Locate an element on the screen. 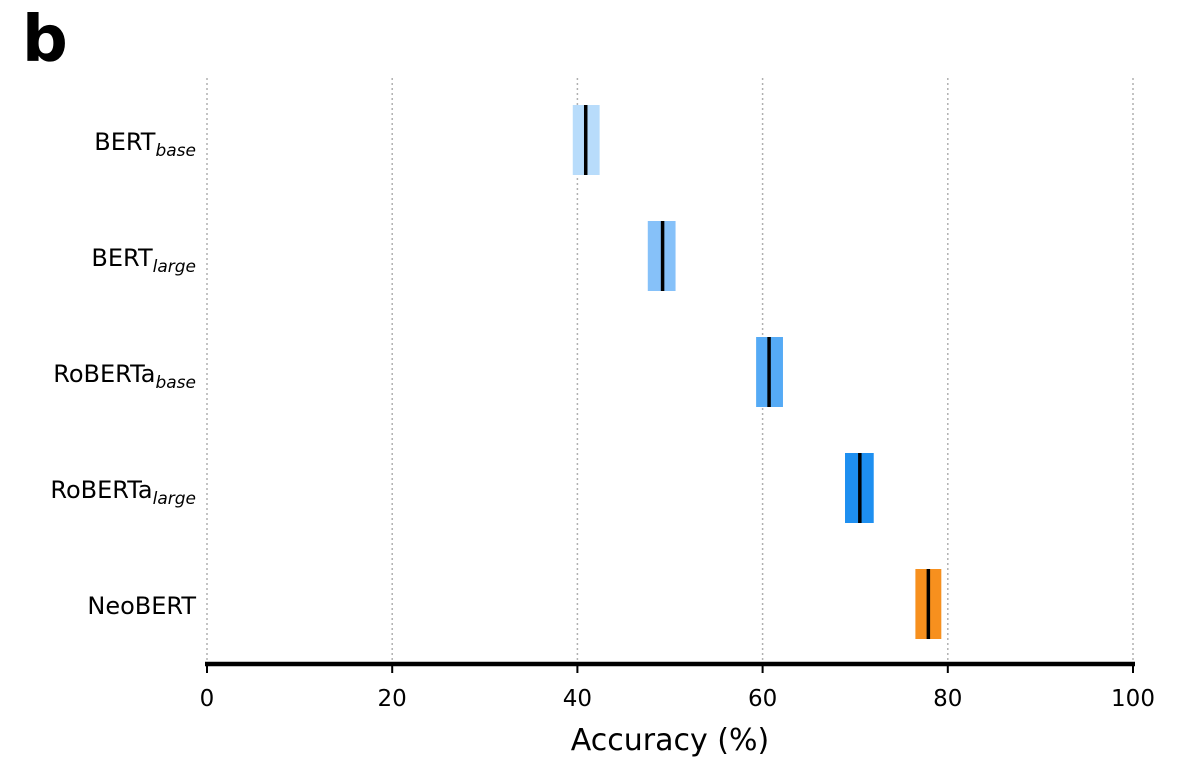 This screenshot has height=777, width=1179. category-label: RoBERTalarge is located at coordinates (123, 492).